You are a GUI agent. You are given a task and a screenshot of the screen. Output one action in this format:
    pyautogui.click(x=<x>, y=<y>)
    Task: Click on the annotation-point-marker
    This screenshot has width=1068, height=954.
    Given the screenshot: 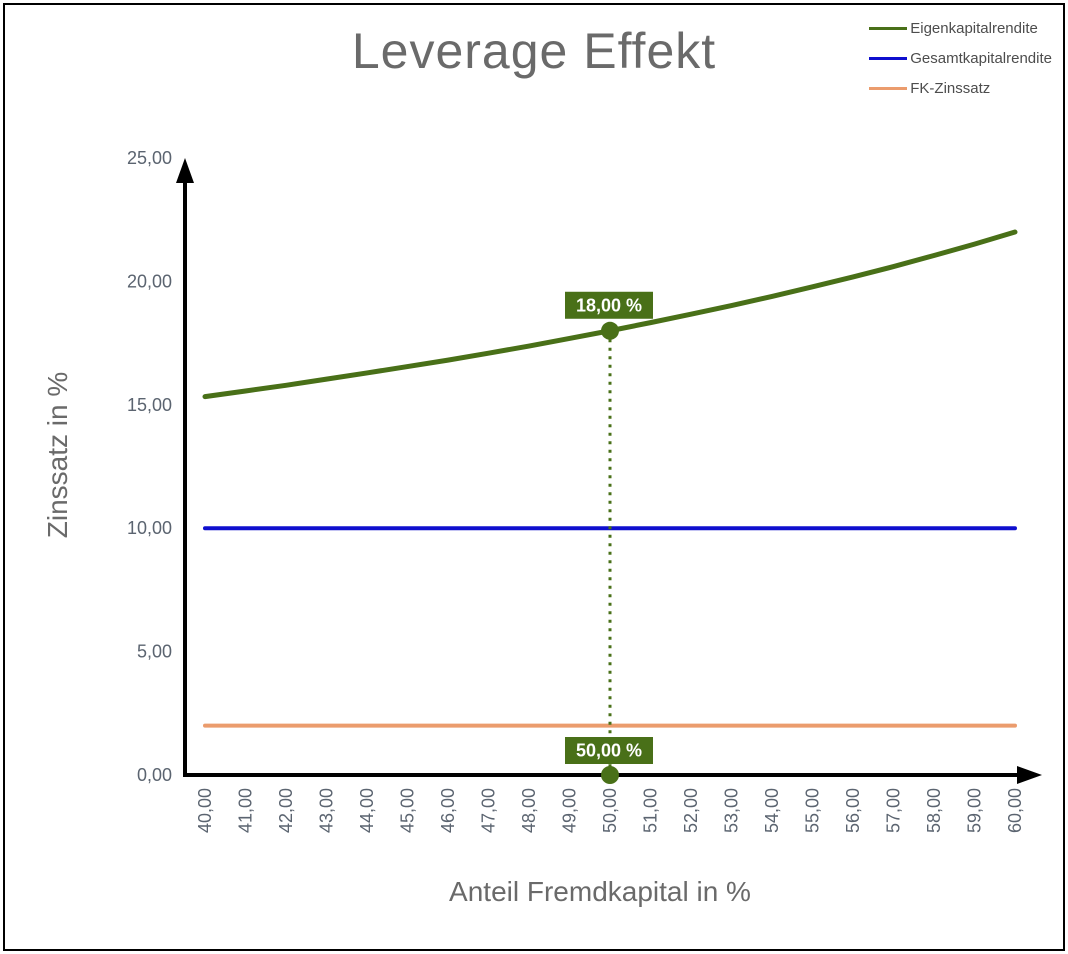 What is the action you would take?
    pyautogui.click(x=610, y=330)
    